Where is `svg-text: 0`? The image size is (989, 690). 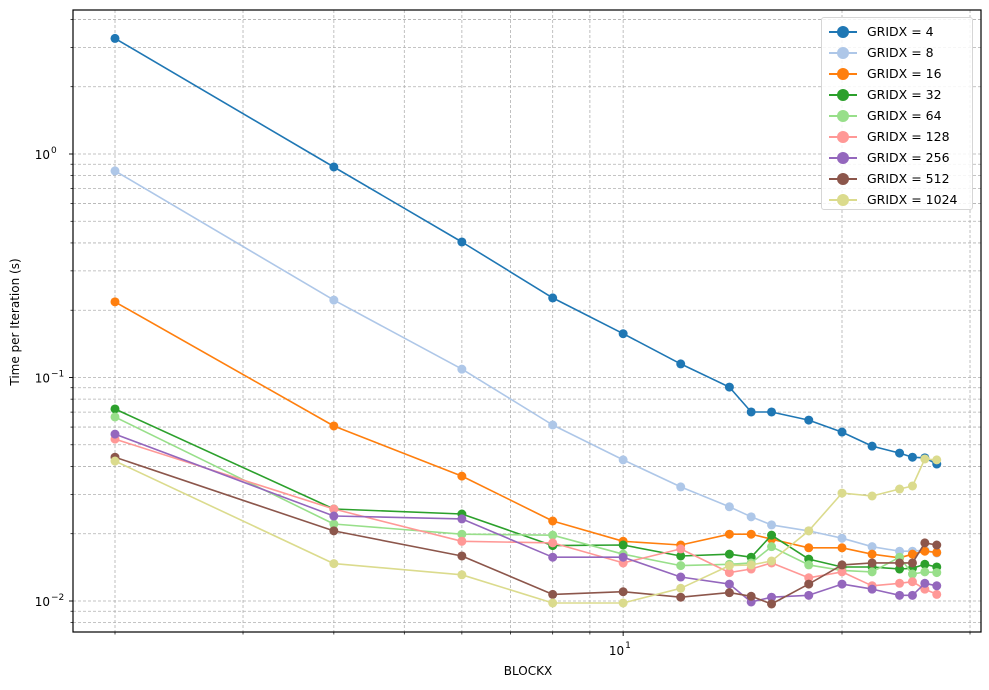 svg-text: 0 is located at coordinates (54, 151).